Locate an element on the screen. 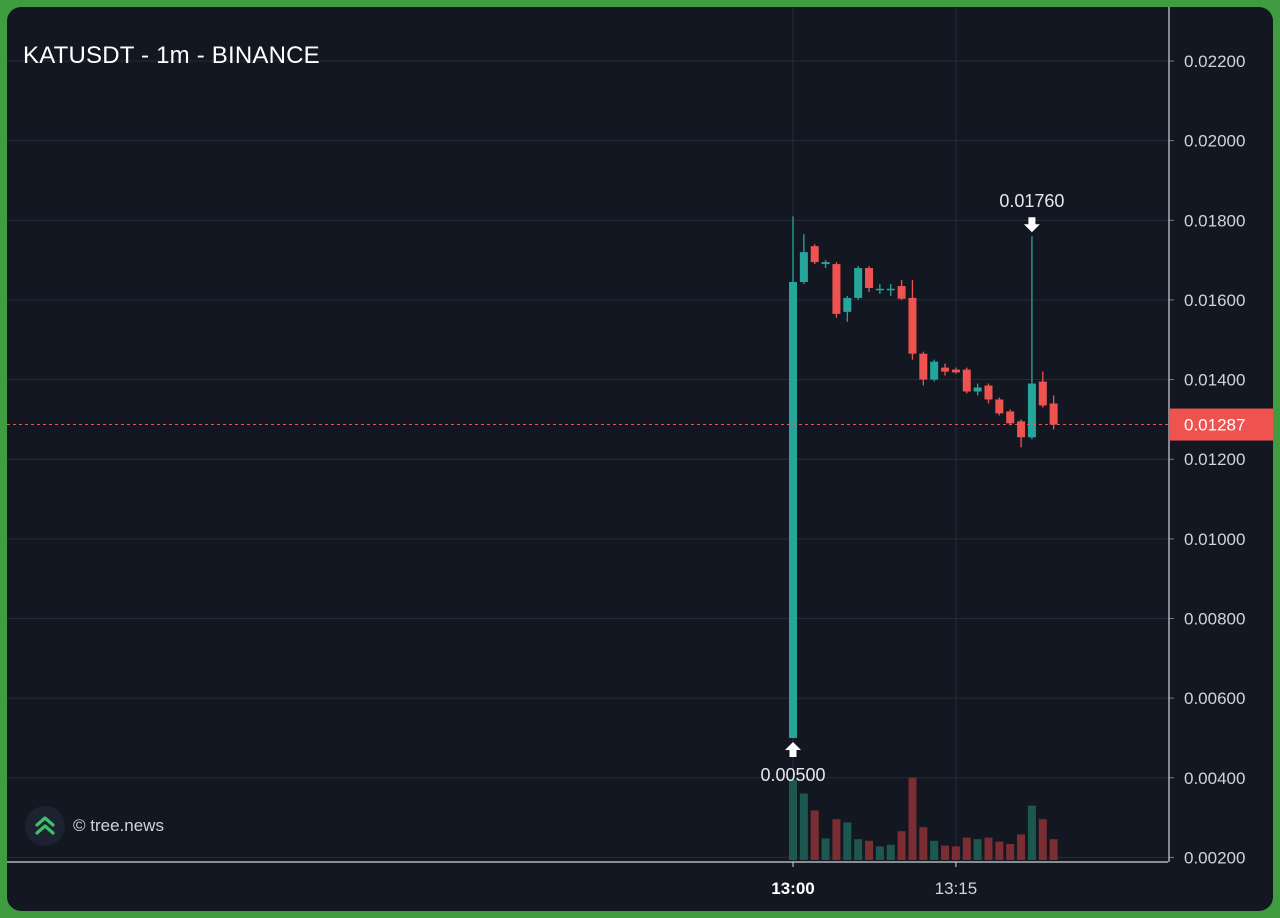 The width and height of the screenshot is (1280, 918). watermark: © tree.news is located at coordinates (94, 826).